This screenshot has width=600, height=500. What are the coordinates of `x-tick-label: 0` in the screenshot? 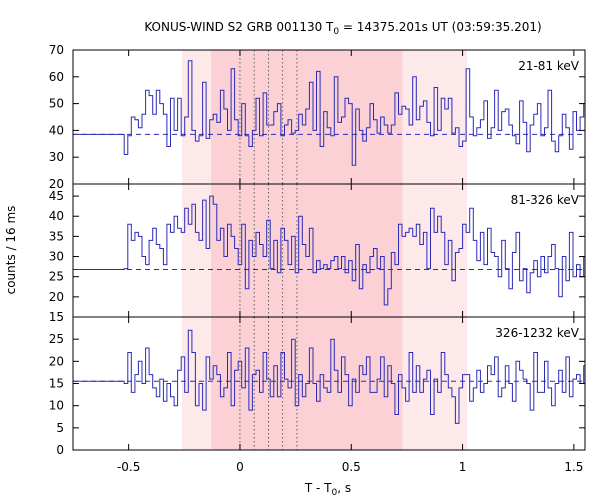 It's located at (240, 467).